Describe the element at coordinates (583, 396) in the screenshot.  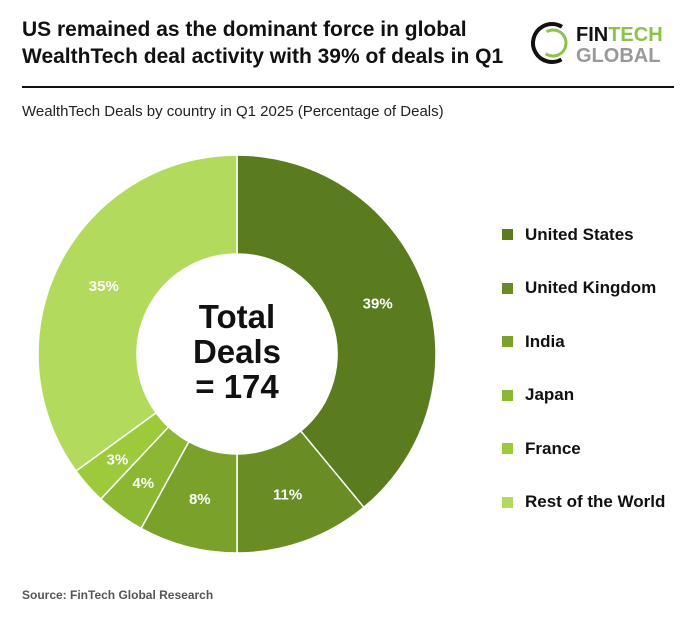
I see `legend-item: Japan` at that location.